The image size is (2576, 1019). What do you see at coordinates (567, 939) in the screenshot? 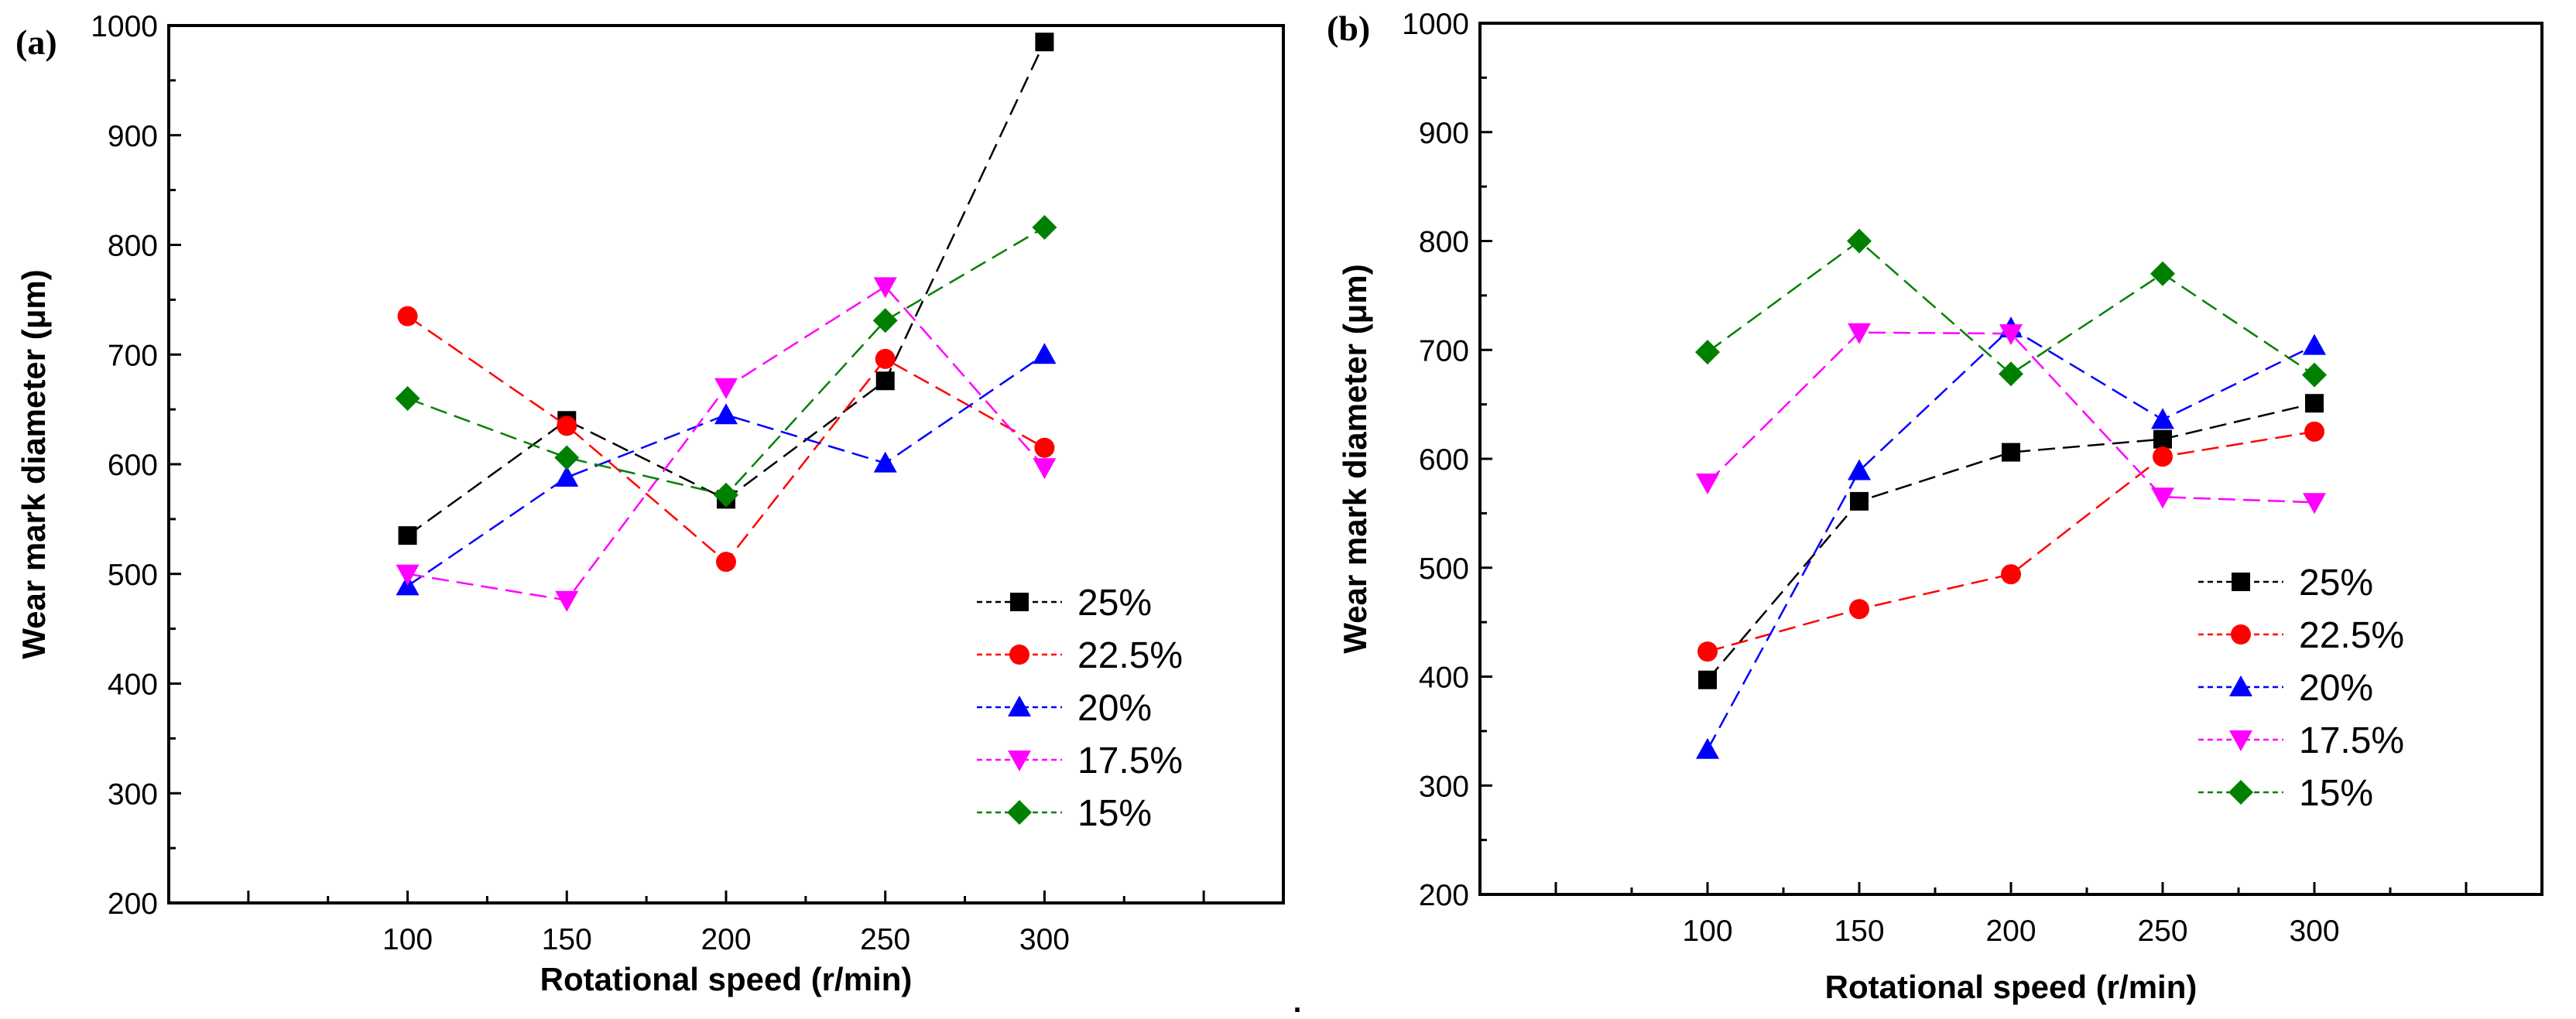
I see `panel-a-x-tick-label: 150` at bounding box center [567, 939].